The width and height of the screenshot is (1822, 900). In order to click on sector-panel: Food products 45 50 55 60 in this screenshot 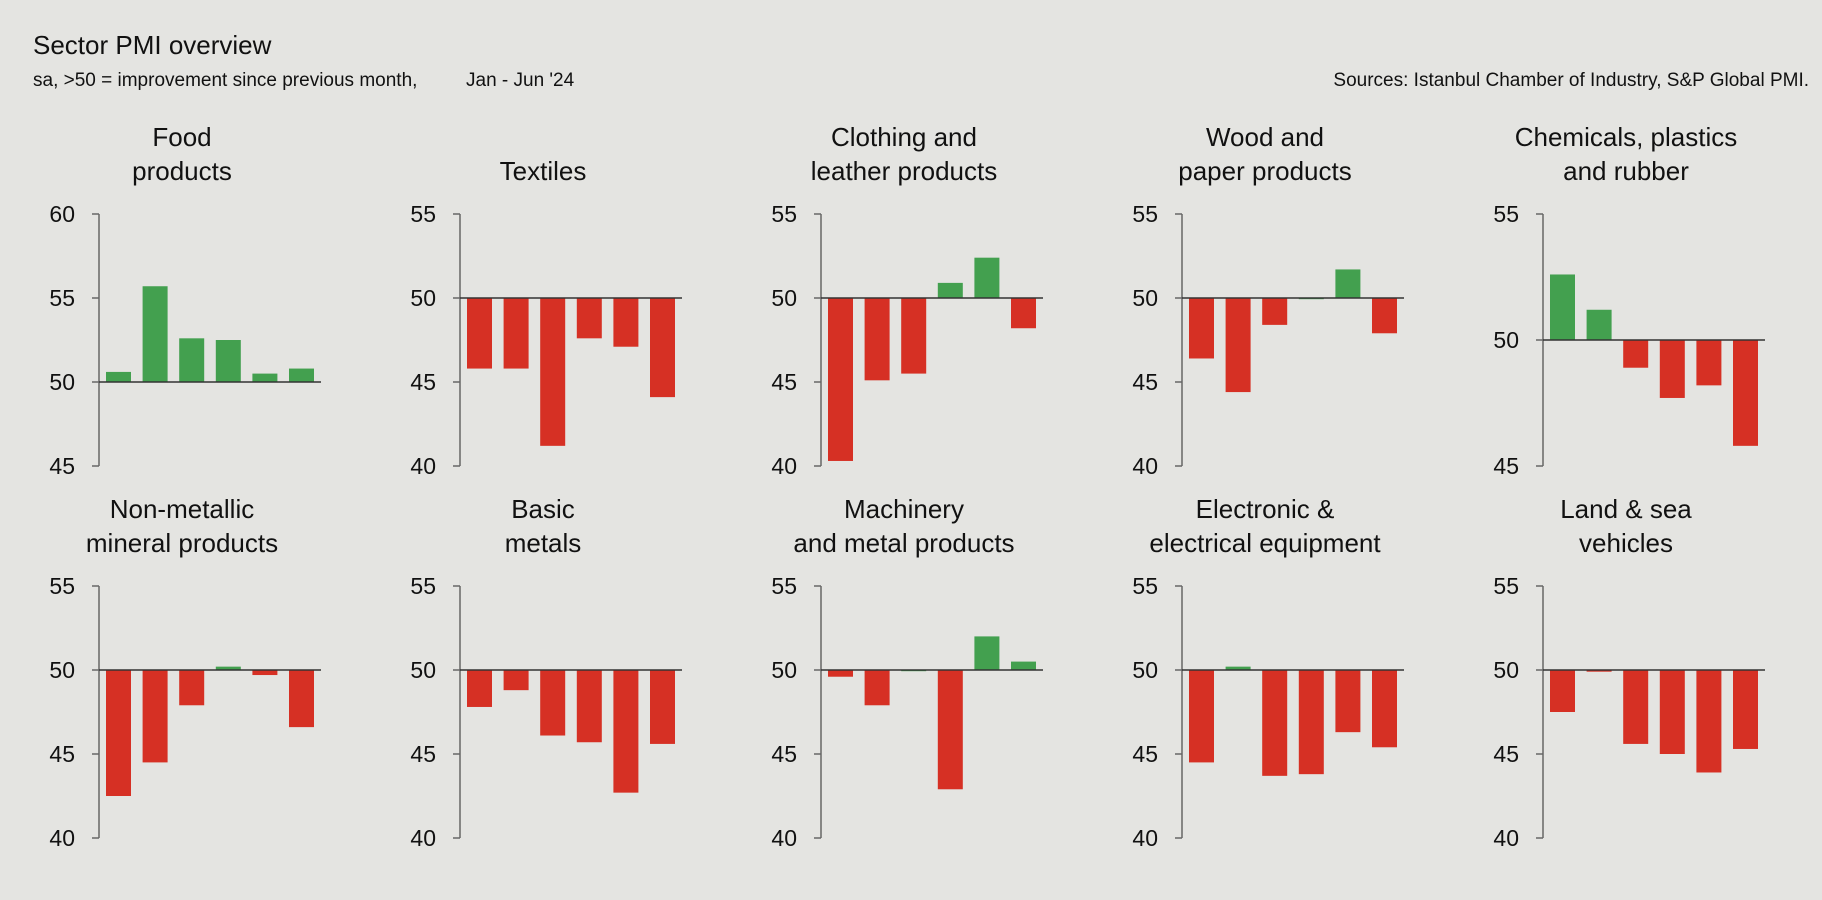, I will do `click(182, 298)`.